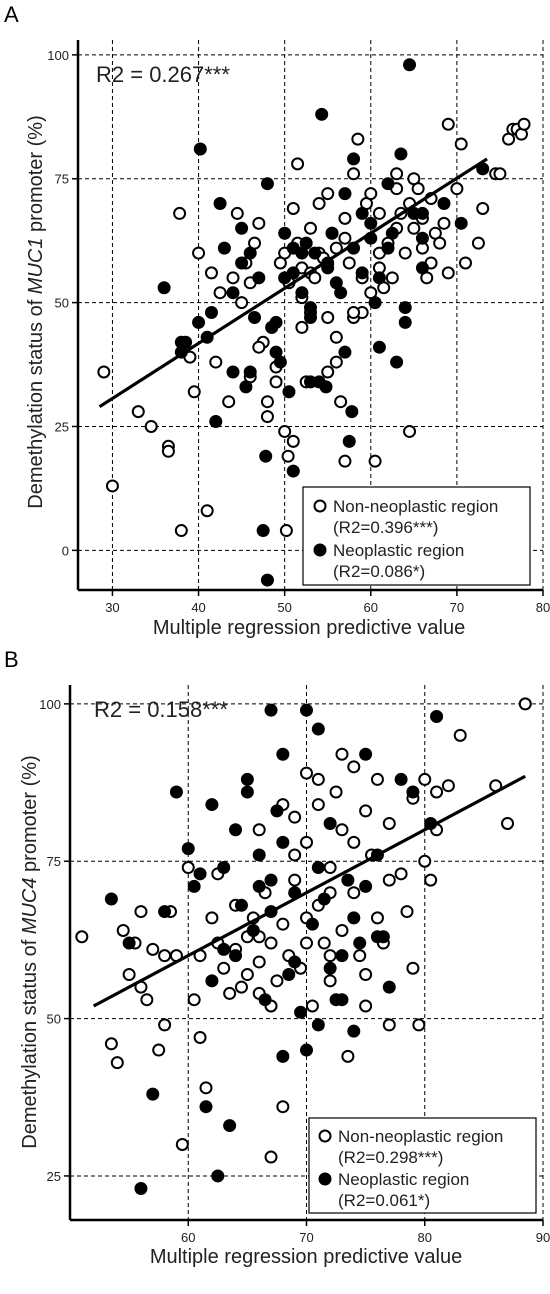  I want to click on y-axis-label-prefix: Demethylation status of, so click(30, 1041).